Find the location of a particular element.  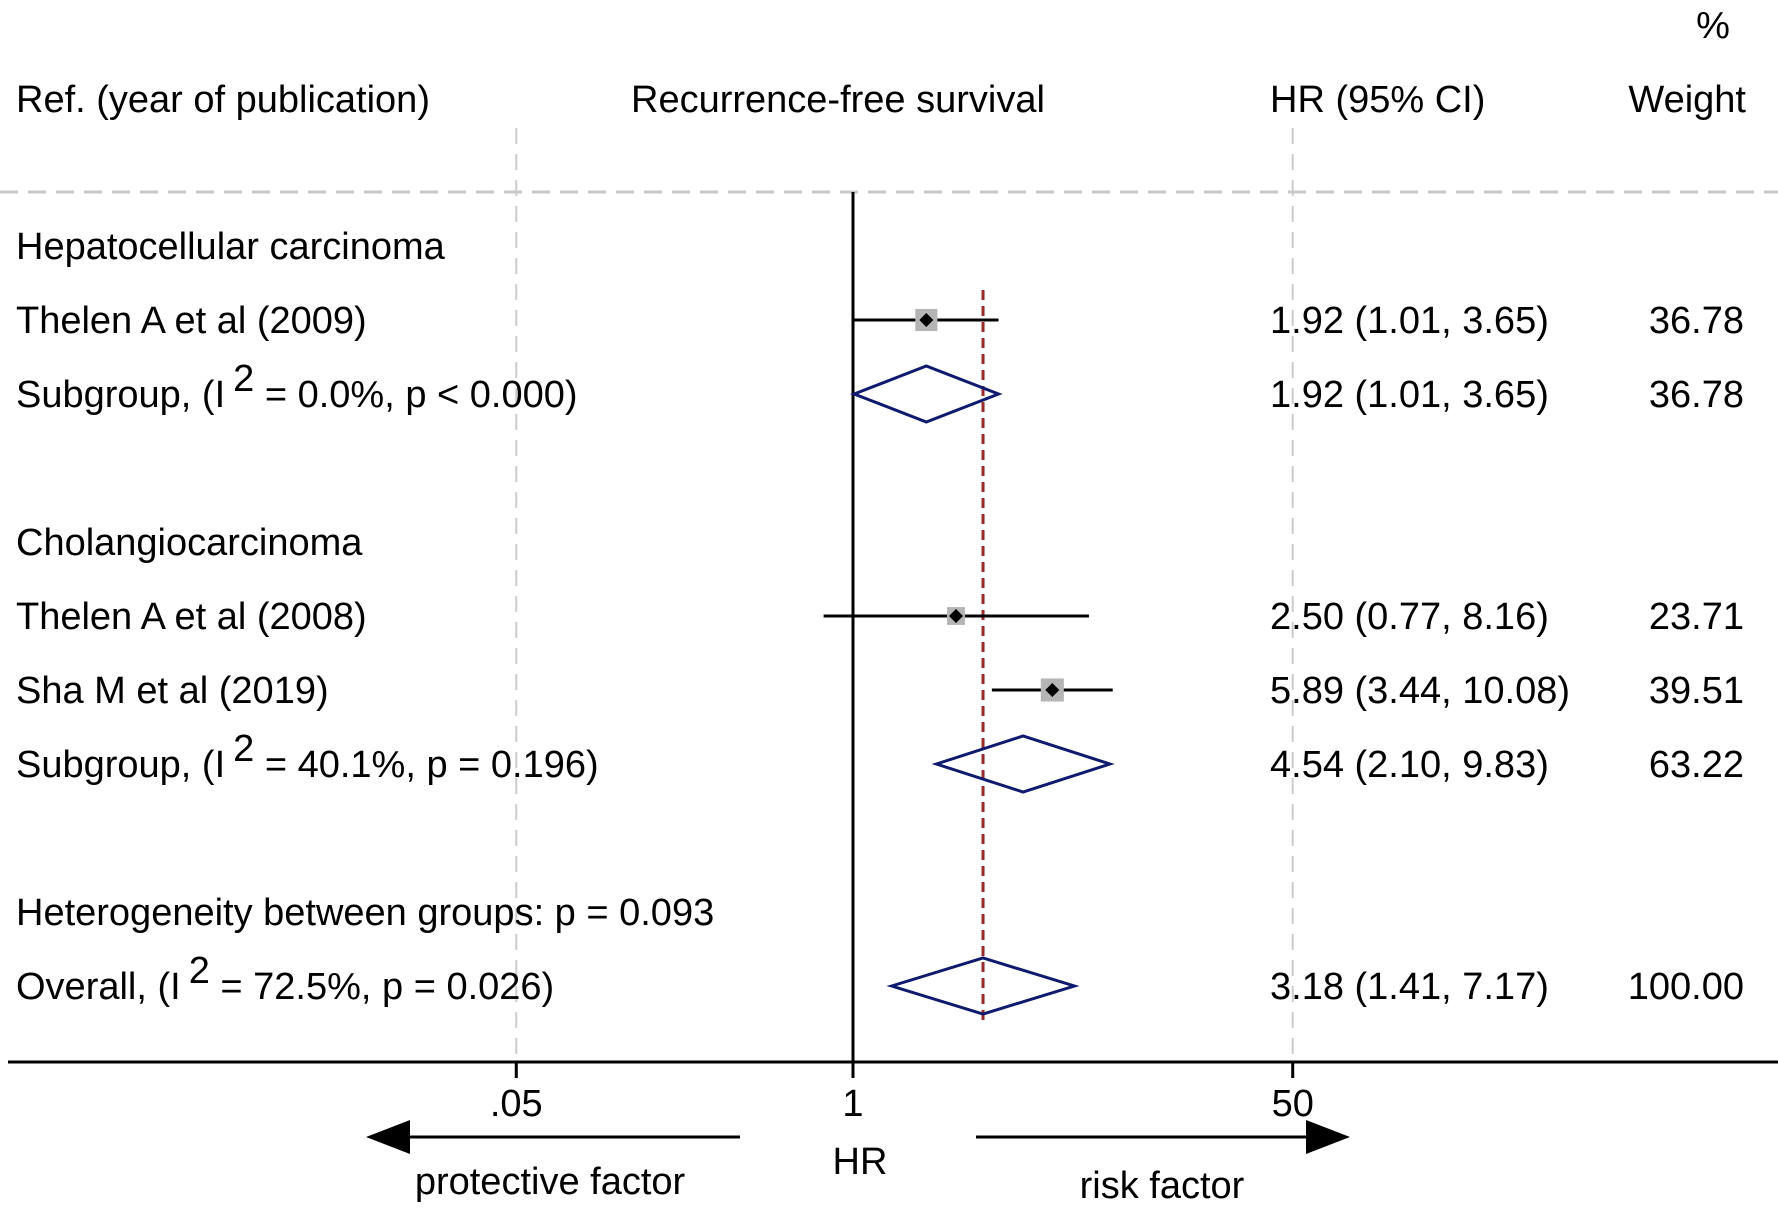

weight-text-5: 23.71 is located at coordinates (1696, 617).